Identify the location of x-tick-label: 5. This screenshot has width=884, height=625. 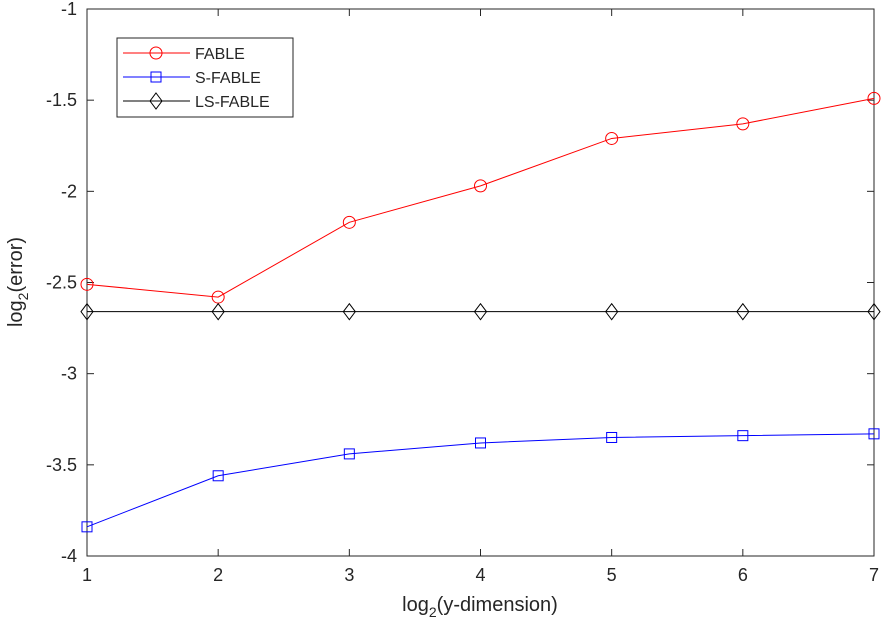
(612, 575).